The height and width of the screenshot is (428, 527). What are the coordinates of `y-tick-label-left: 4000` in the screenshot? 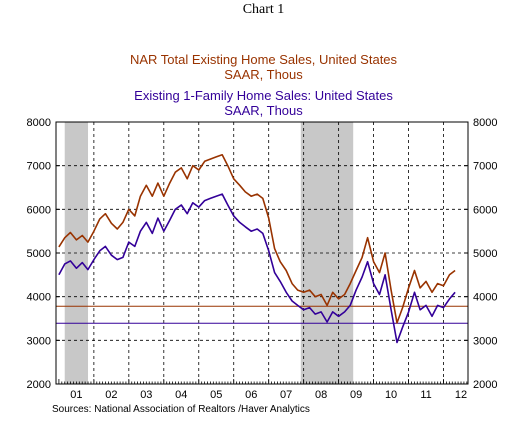 It's located at (39, 298).